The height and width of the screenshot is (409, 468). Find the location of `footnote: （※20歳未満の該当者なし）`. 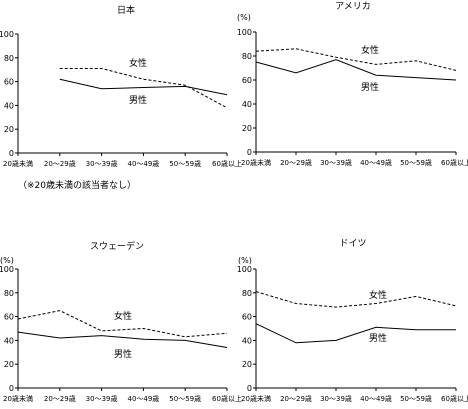

footnote: （※20歳未満の該当者なし） is located at coordinates (77, 186).